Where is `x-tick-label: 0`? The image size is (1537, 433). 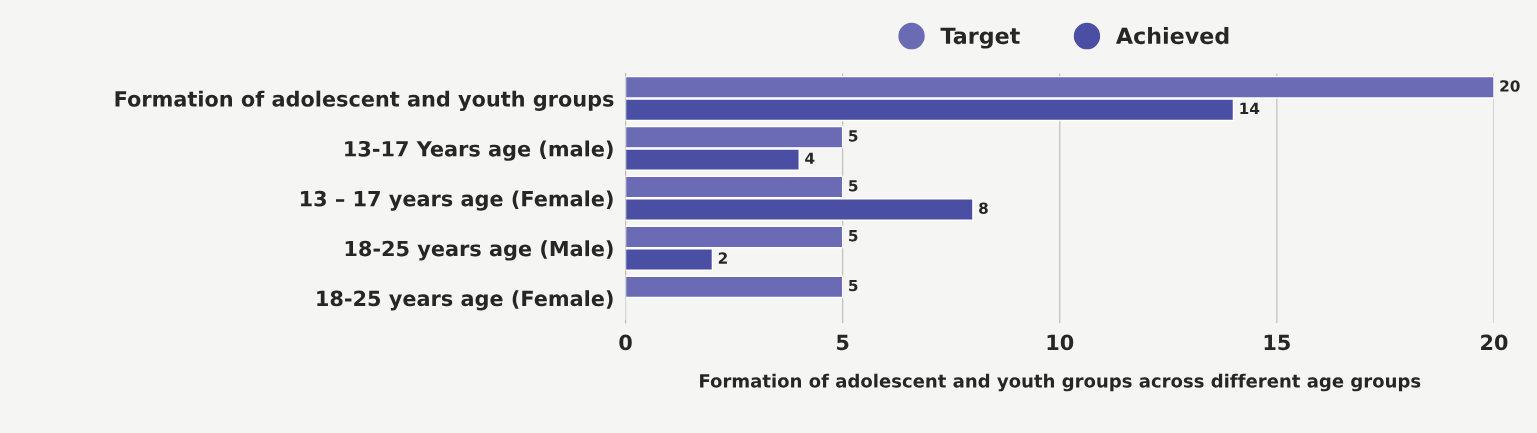 x-tick-label: 0 is located at coordinates (625, 342).